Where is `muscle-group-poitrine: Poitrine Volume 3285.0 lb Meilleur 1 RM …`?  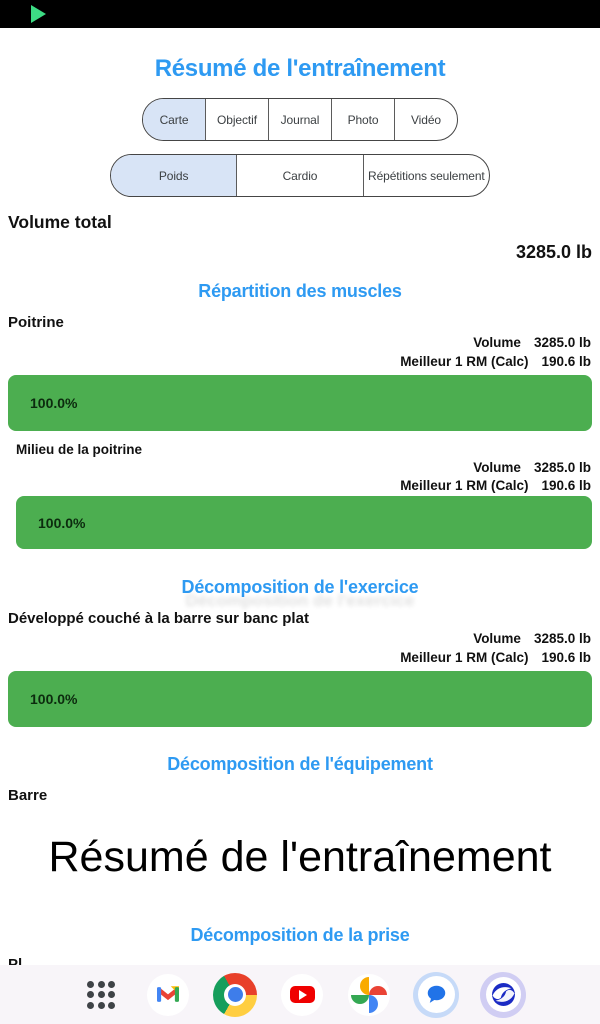
muscle-group-poitrine: Poitrine Volume 3285.0 lb Meilleur 1 RM … is located at coordinates (300, 372).